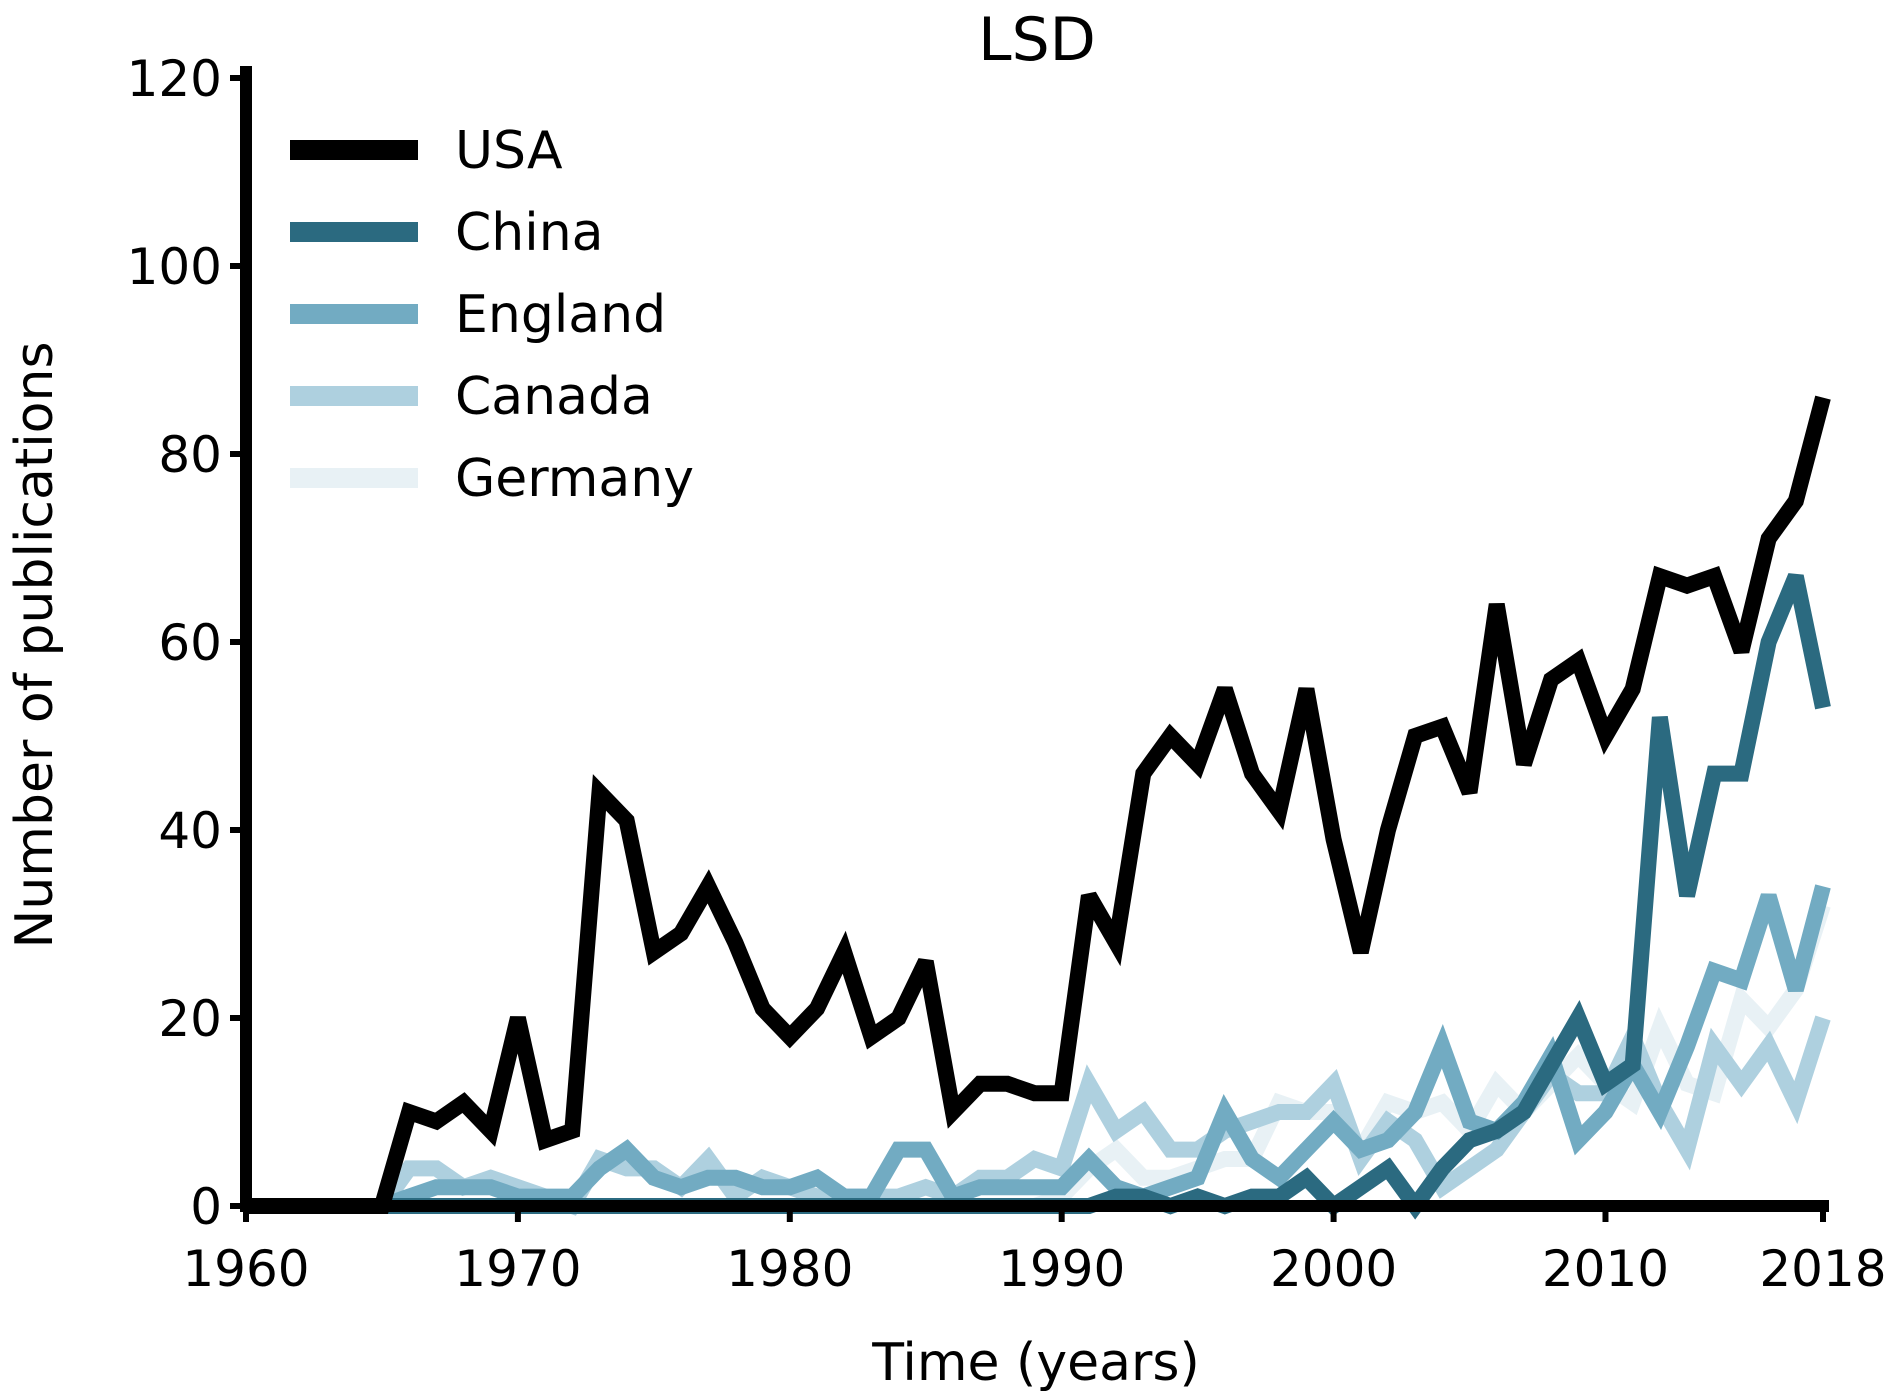 Image resolution: width=1899 pixels, height=1399 pixels. What do you see at coordinates (1605, 1269) in the screenshot?
I see `x-tick-label-2010: 2010` at bounding box center [1605, 1269].